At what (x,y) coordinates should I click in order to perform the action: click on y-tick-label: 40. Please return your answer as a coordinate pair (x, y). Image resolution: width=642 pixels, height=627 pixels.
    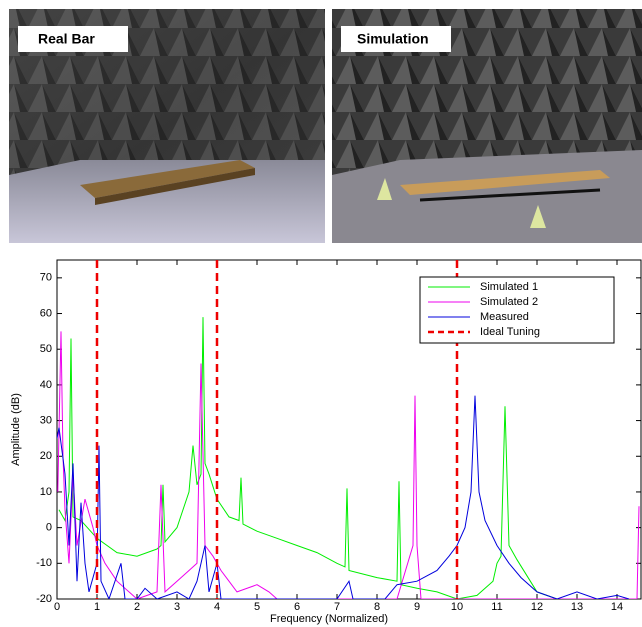
    Looking at the image, I should click on (46, 385).